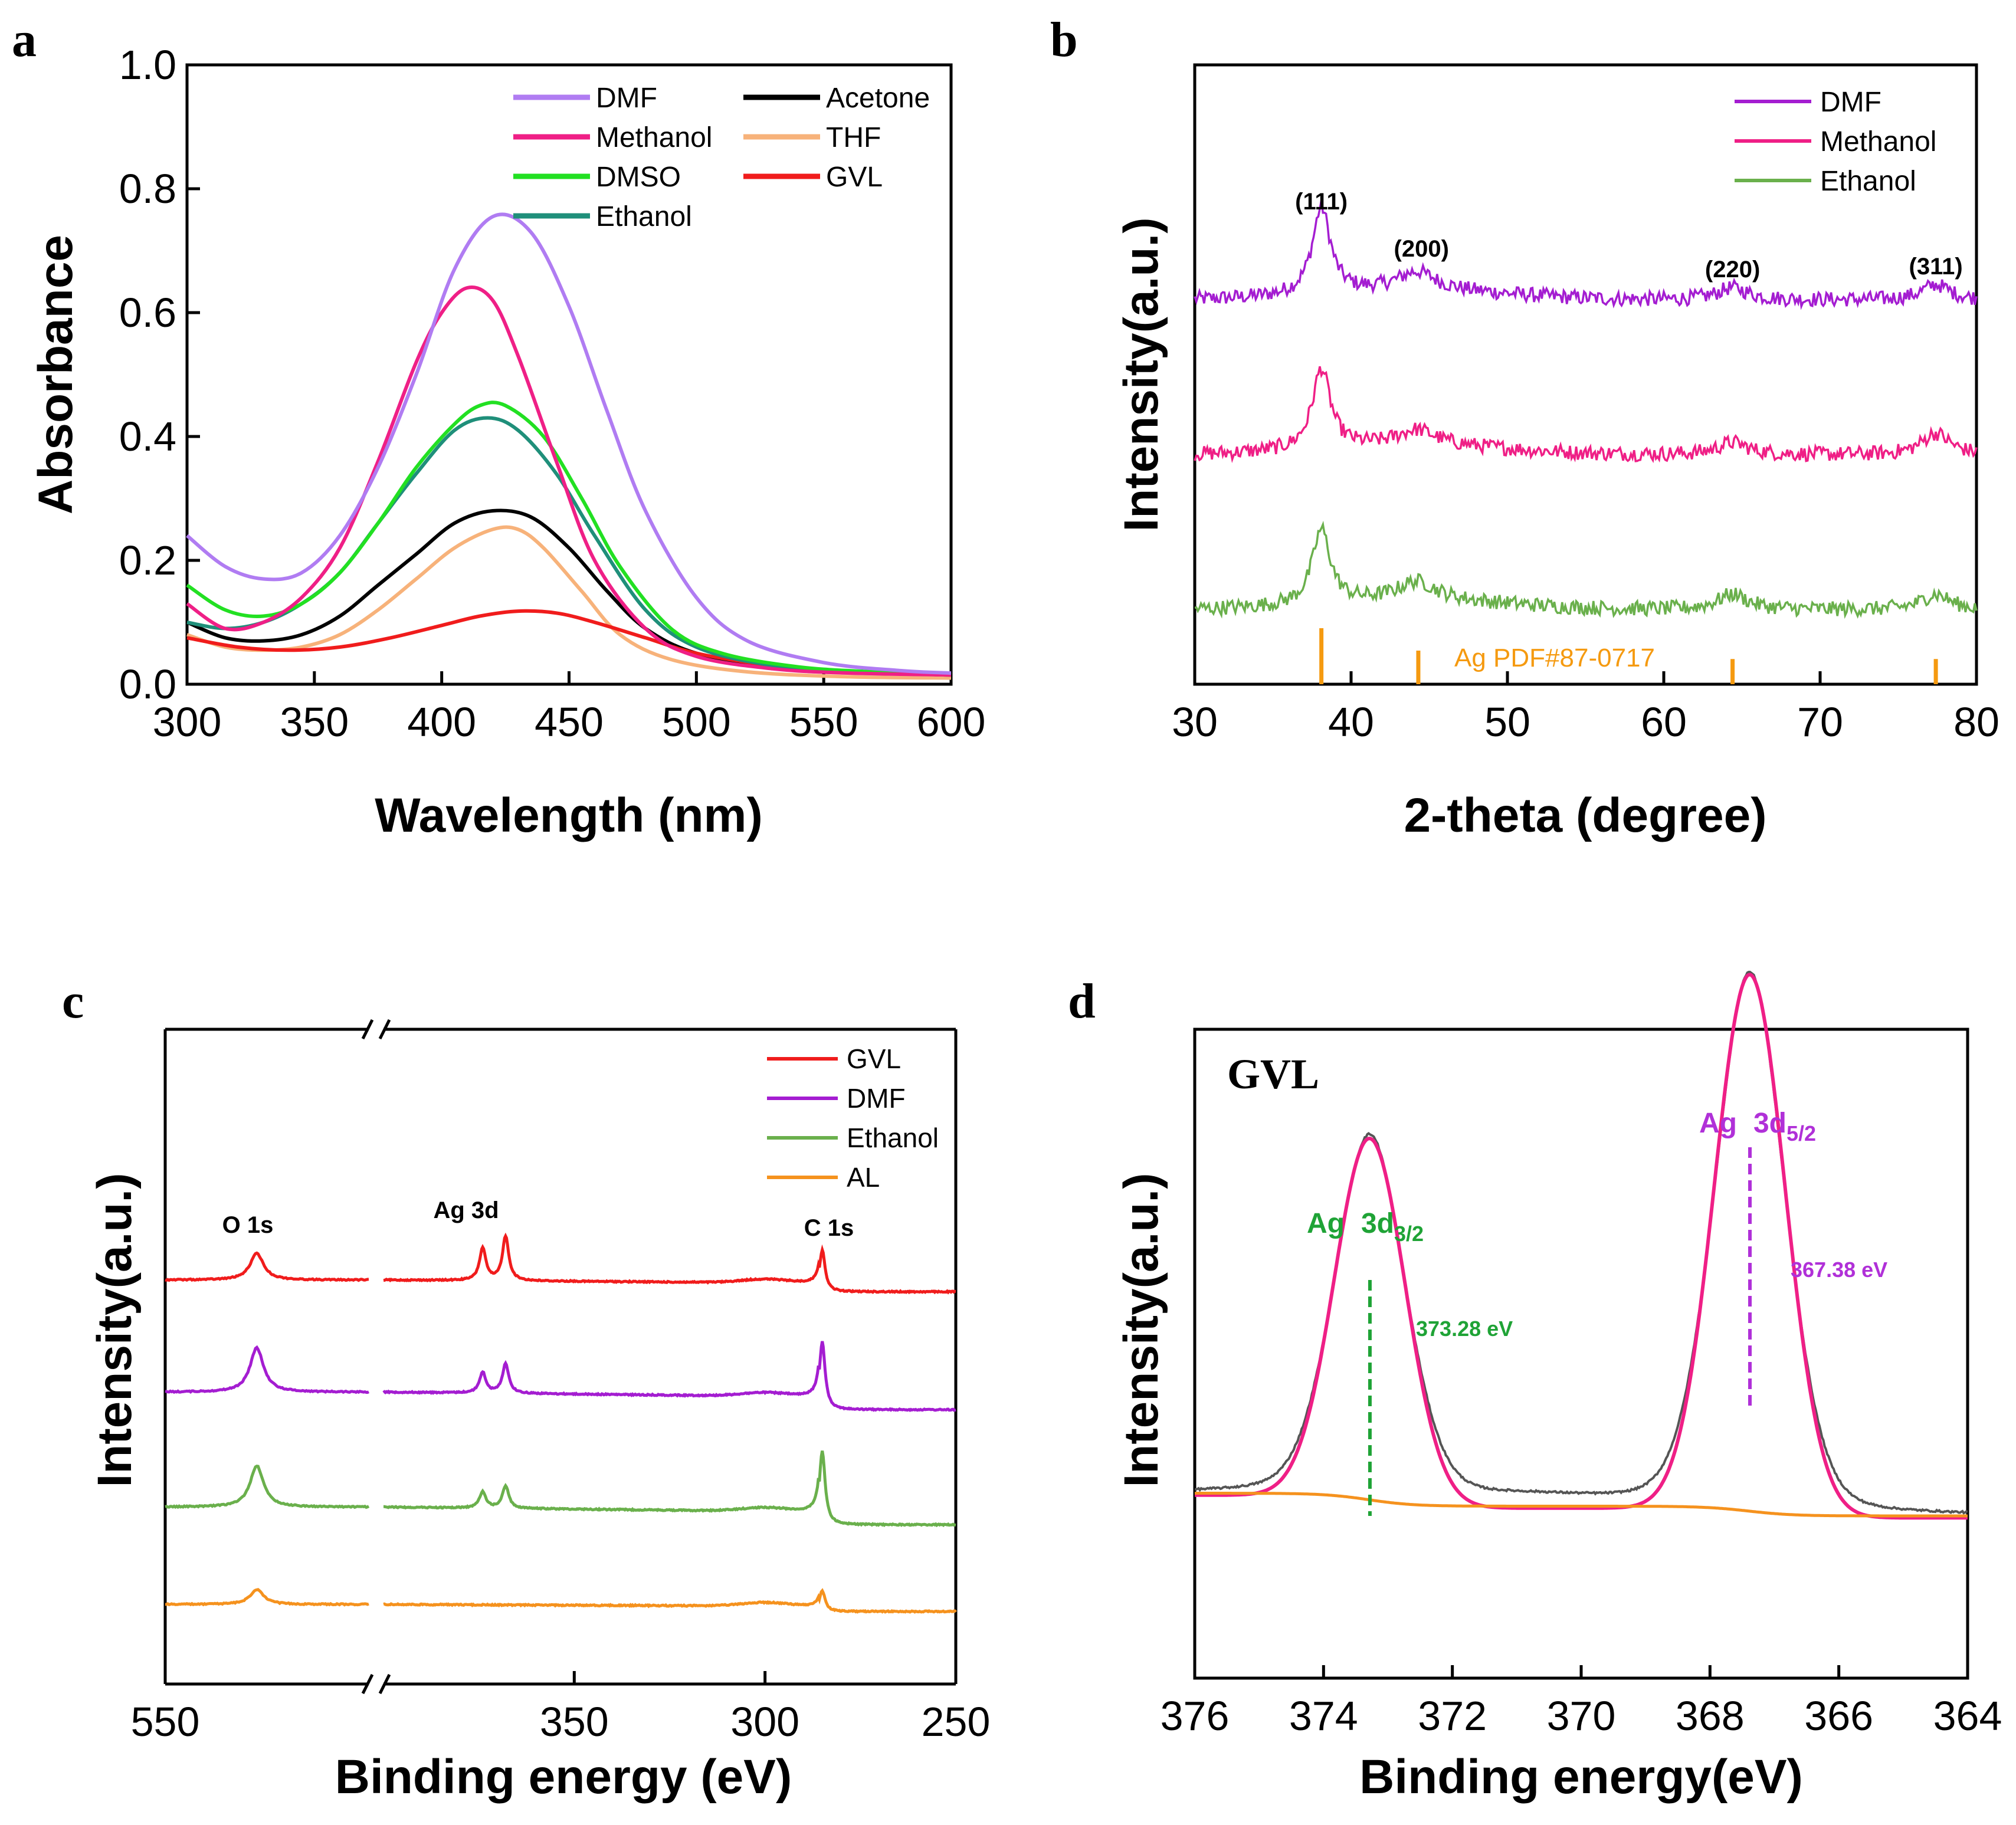 The width and height of the screenshot is (2016, 1825). I want to click on a-ytick-label: 0.8, so click(147, 189).